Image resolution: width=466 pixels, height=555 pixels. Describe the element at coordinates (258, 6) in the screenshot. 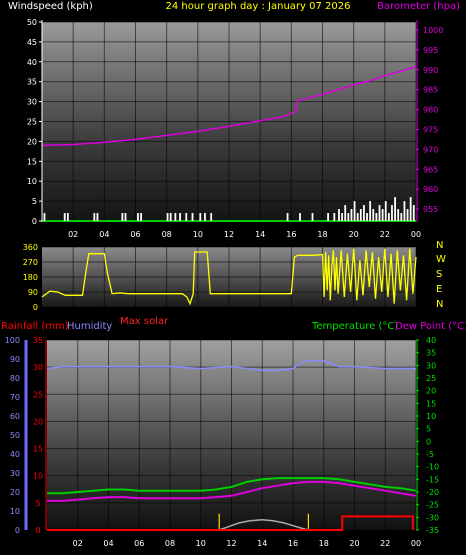

I see `graph-title: 24 hour graph day : January 07 2026` at that location.